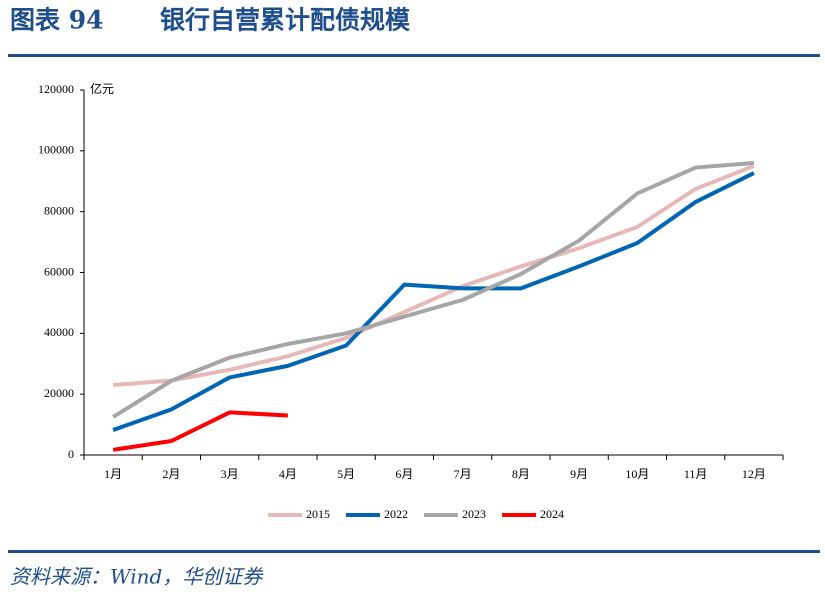 This screenshot has height=595, width=825. Describe the element at coordinates (552, 514) in the screenshot. I see `legend-label: 2024` at that location.